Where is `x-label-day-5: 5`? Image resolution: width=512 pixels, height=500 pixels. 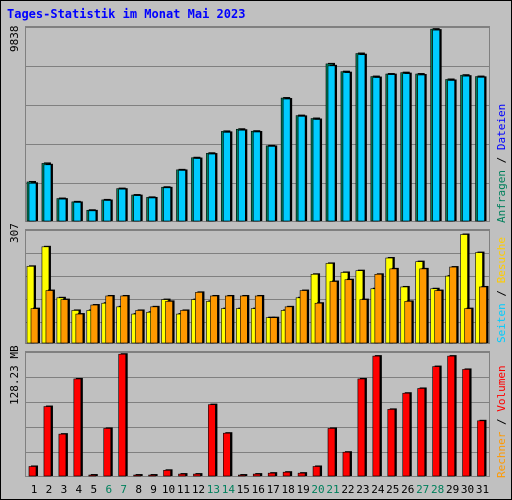
x-label-day-5: 5 is located at coordinates (93, 489).